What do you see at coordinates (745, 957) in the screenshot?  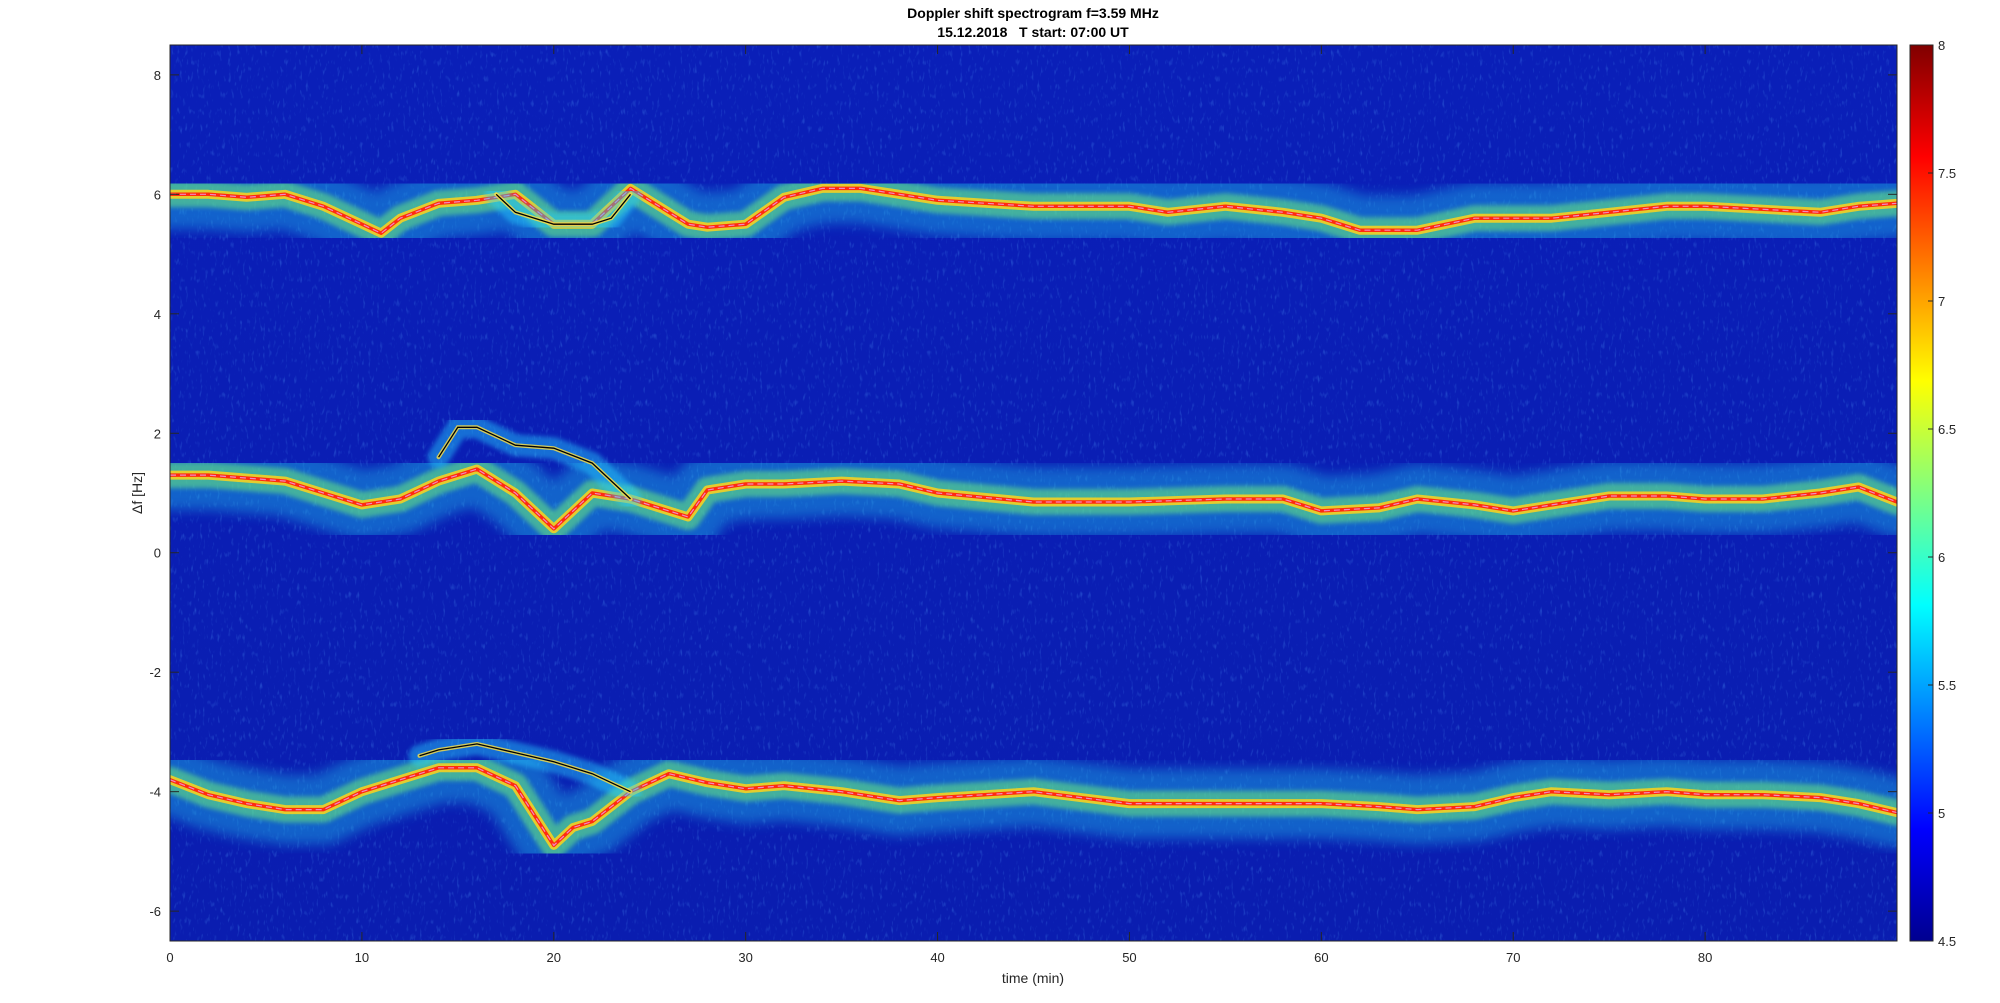 I see `x-tick-label: 30` at bounding box center [745, 957].